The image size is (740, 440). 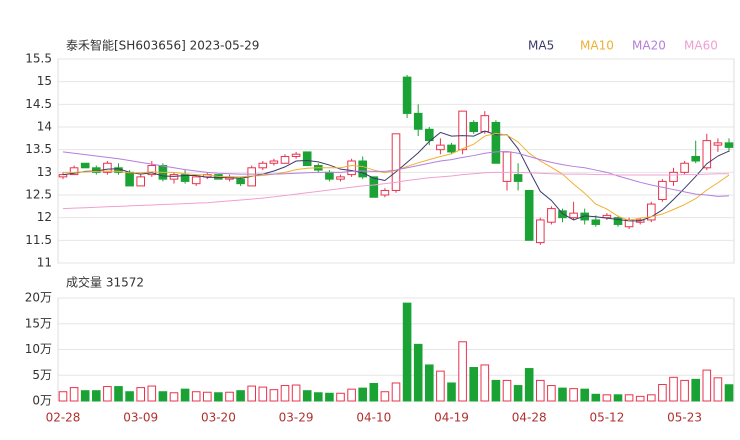 I want to click on y-tick-label: 12.5, so click(x=38, y=195).